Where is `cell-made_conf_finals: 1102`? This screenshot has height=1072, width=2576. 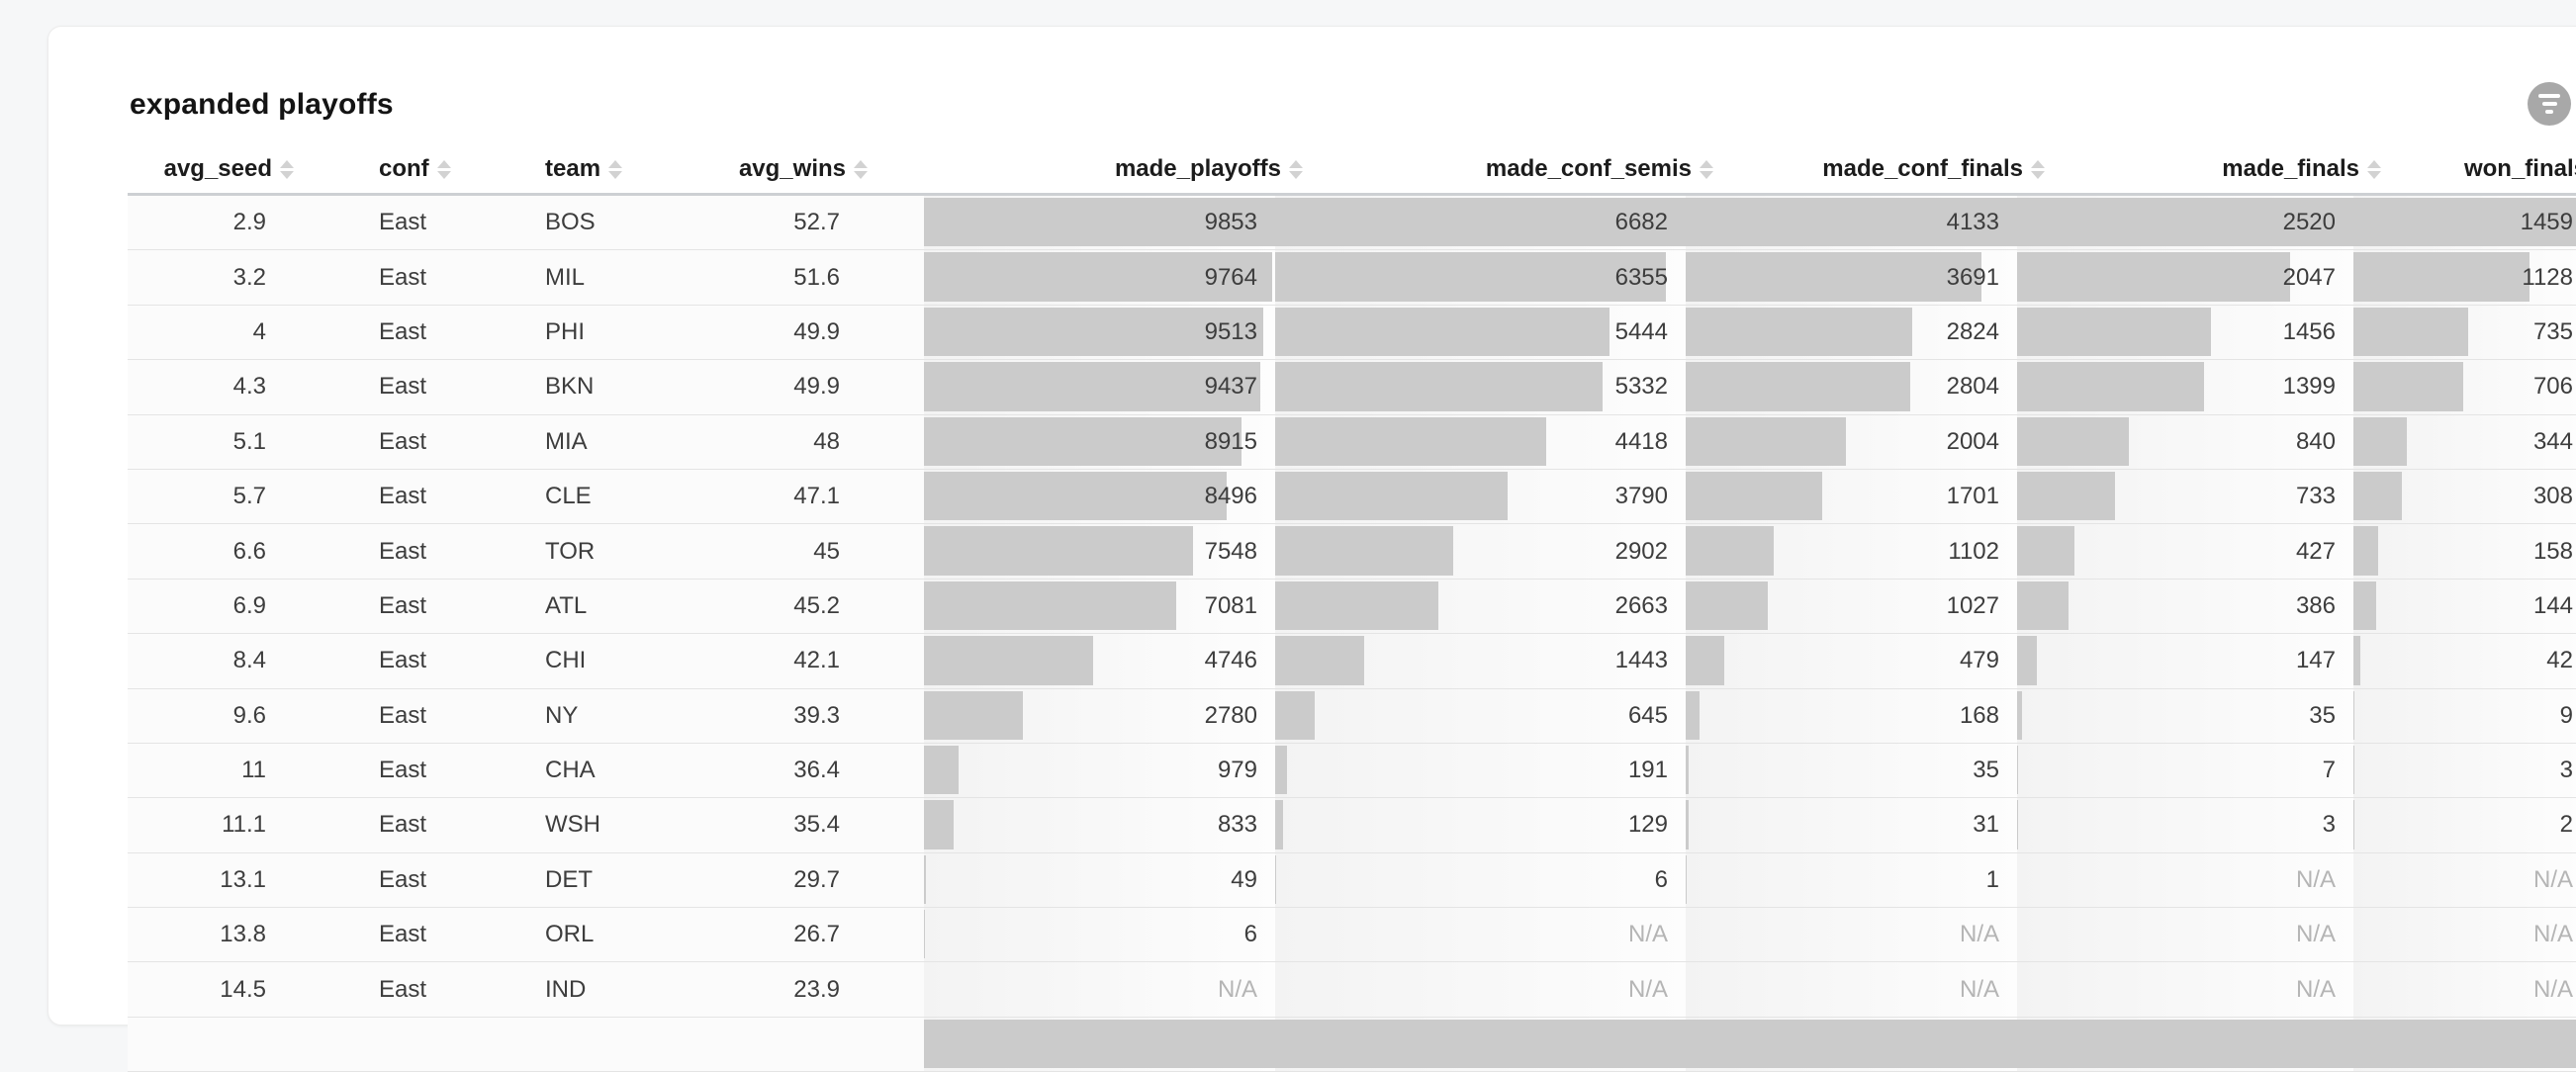 cell-made_conf_finals: 1102 is located at coordinates (1851, 551).